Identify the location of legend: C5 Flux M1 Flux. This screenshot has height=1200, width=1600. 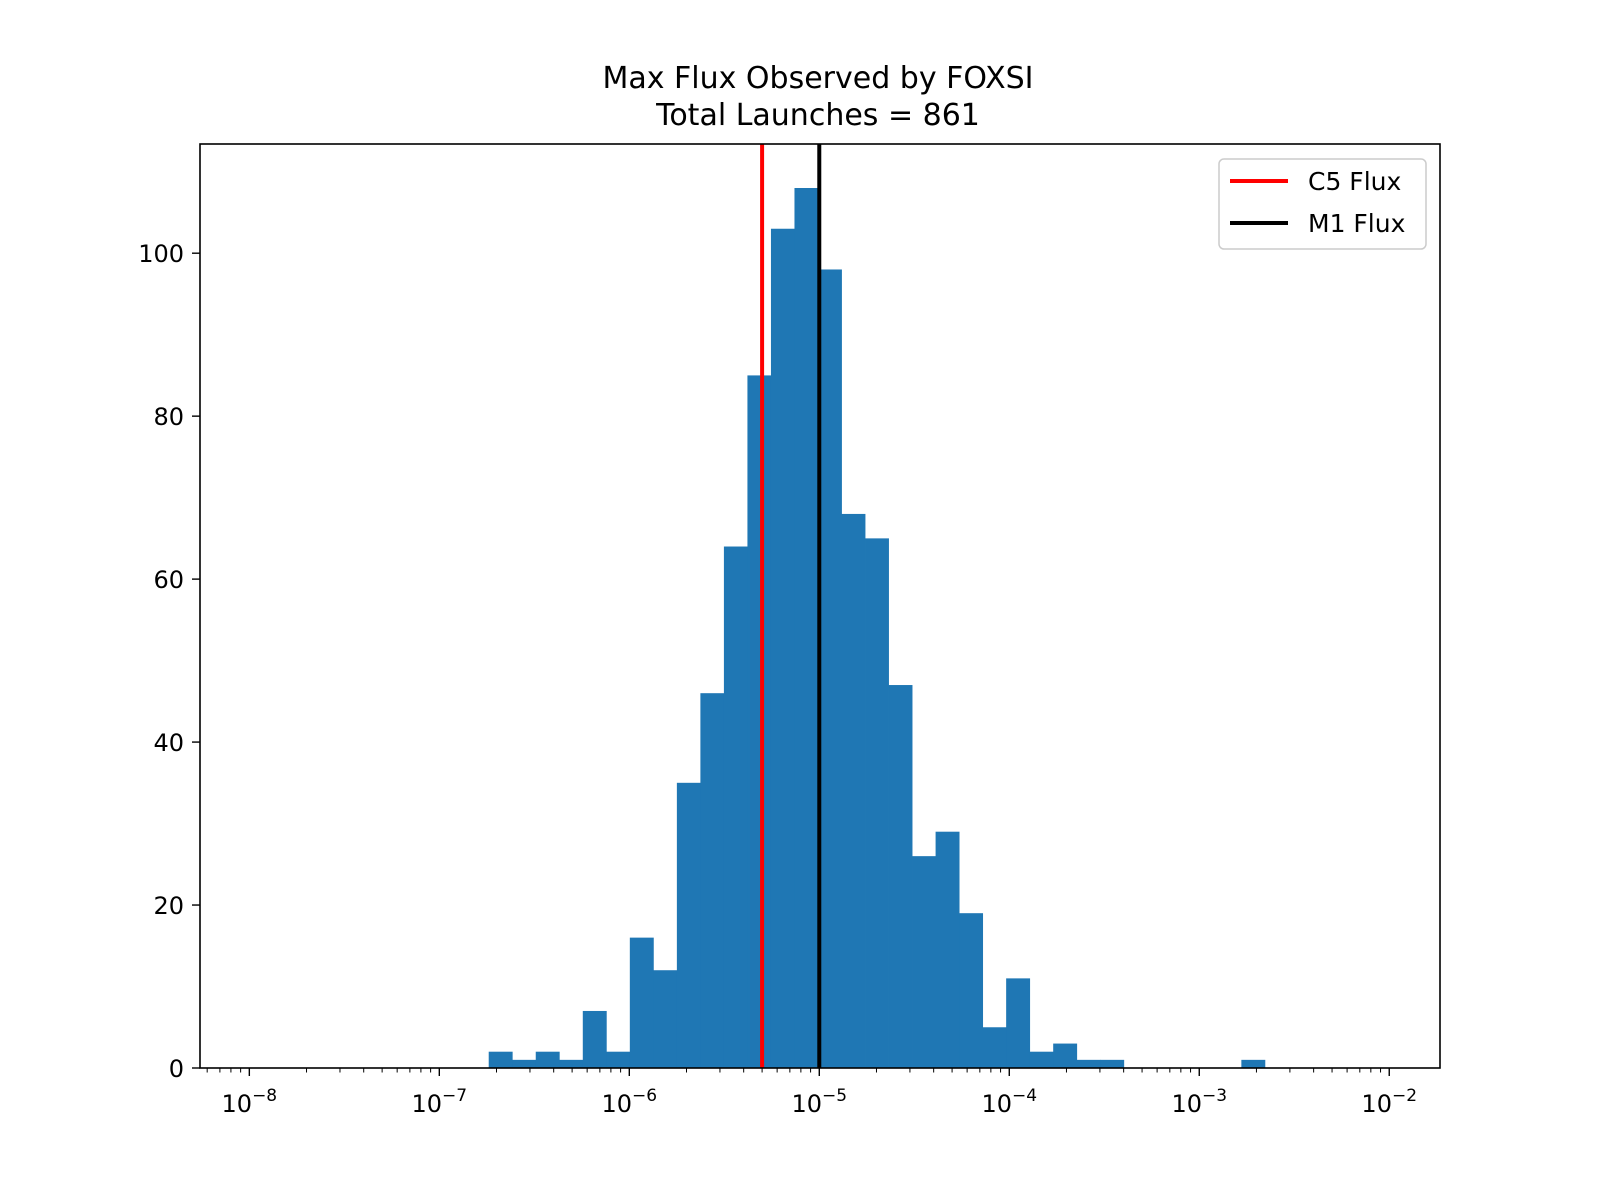
(1322, 204).